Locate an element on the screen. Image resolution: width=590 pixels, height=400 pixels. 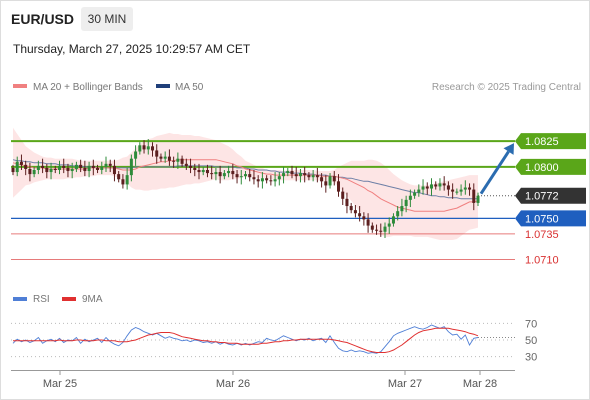
rsi-panel: 70 50 30 is located at coordinates (274, 341).